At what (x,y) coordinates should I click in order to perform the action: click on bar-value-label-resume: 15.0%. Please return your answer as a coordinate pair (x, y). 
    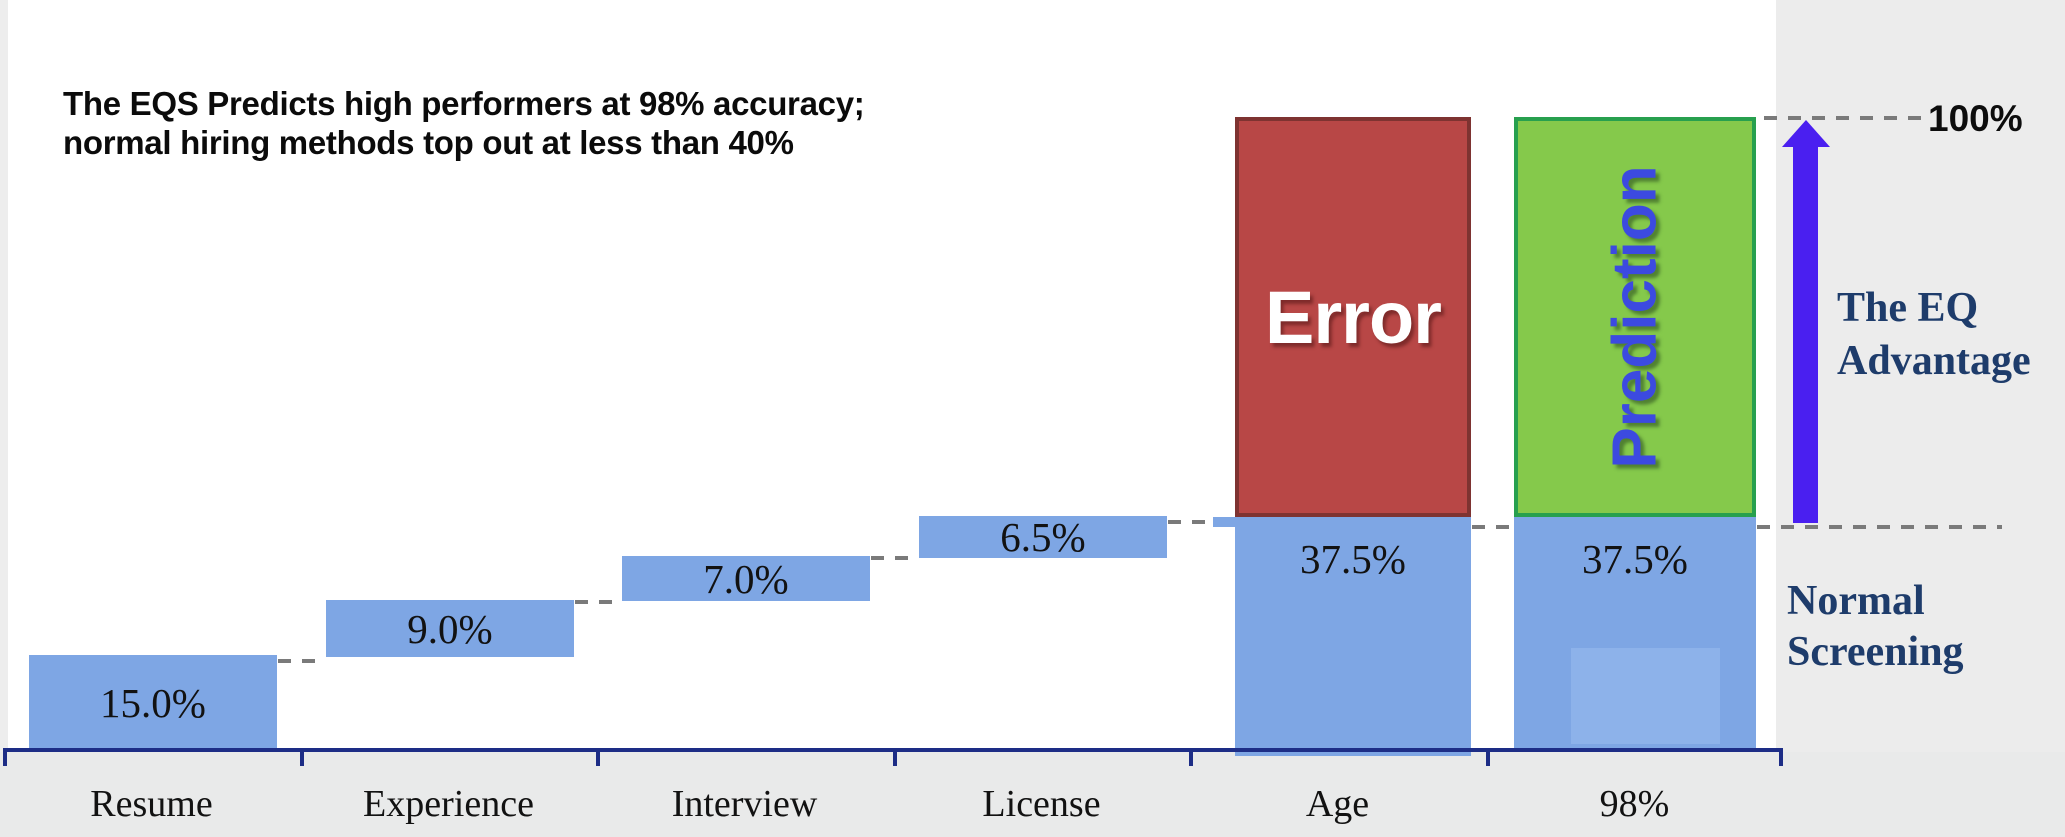
    Looking at the image, I should click on (153, 703).